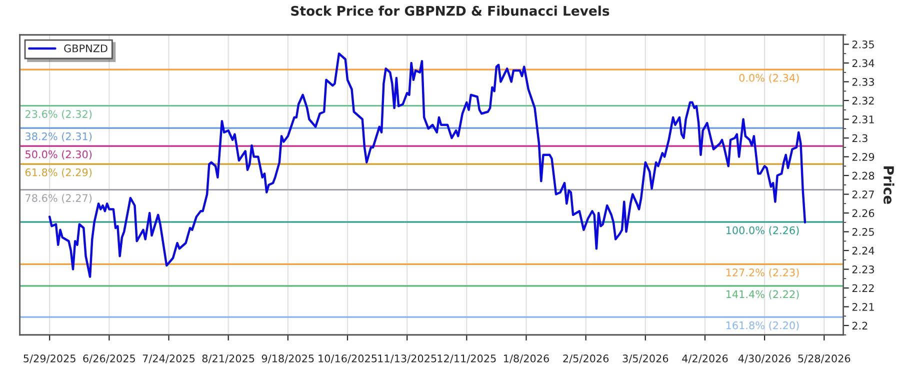 The width and height of the screenshot is (900, 375). Describe the element at coordinates (762, 273) in the screenshot. I see `ref-line-label: 127.2% (2.23)` at that location.